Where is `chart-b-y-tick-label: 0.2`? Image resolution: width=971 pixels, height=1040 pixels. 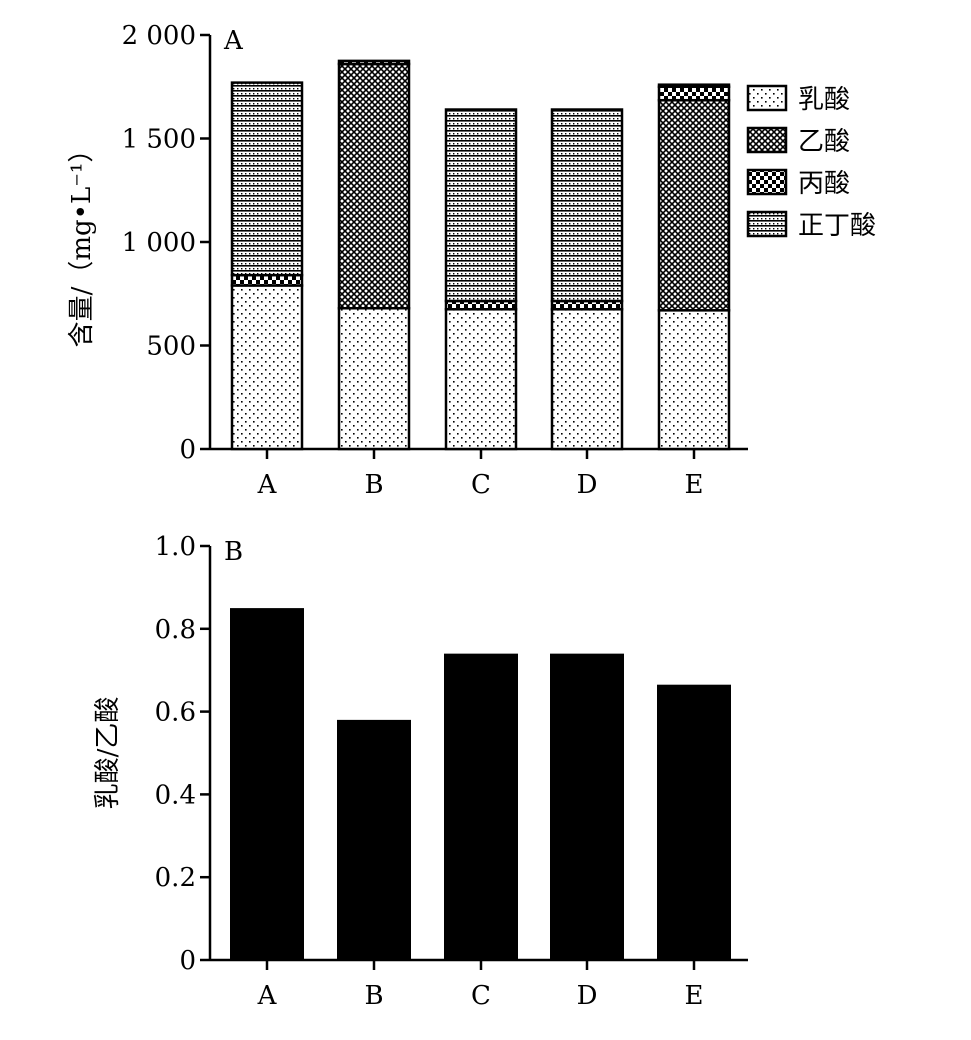 chart-b-y-tick-label: 0.2 is located at coordinates (175, 878).